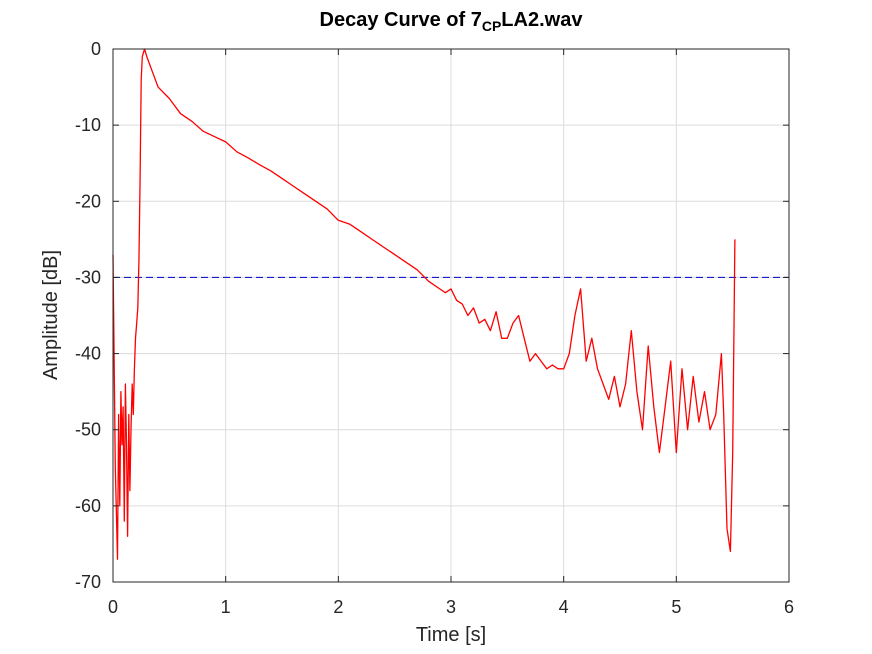  Describe the element at coordinates (676, 607) in the screenshot. I see `x-tick-label: 5` at that location.